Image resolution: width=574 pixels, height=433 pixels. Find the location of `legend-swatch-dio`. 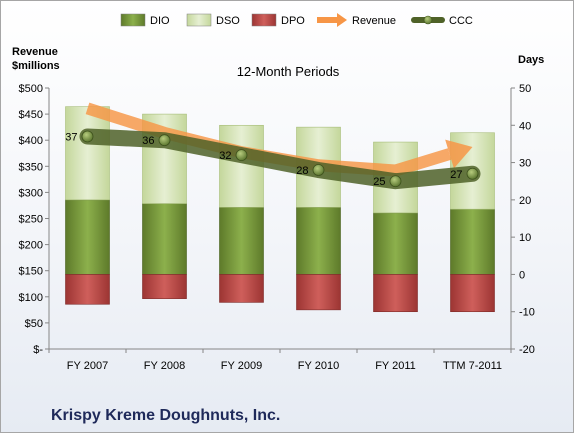

legend-swatch-dio is located at coordinates (133, 20).